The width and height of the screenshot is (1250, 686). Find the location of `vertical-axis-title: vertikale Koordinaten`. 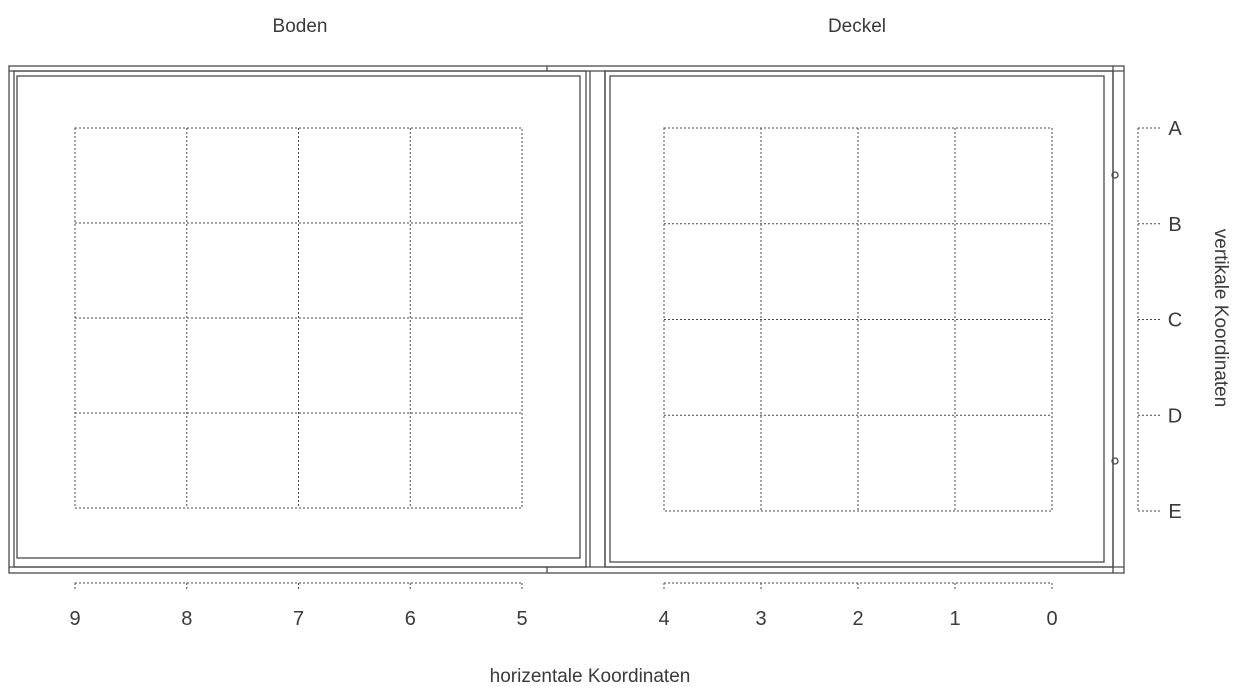

vertical-axis-title: vertikale Koordinaten is located at coordinates (1220, 318).